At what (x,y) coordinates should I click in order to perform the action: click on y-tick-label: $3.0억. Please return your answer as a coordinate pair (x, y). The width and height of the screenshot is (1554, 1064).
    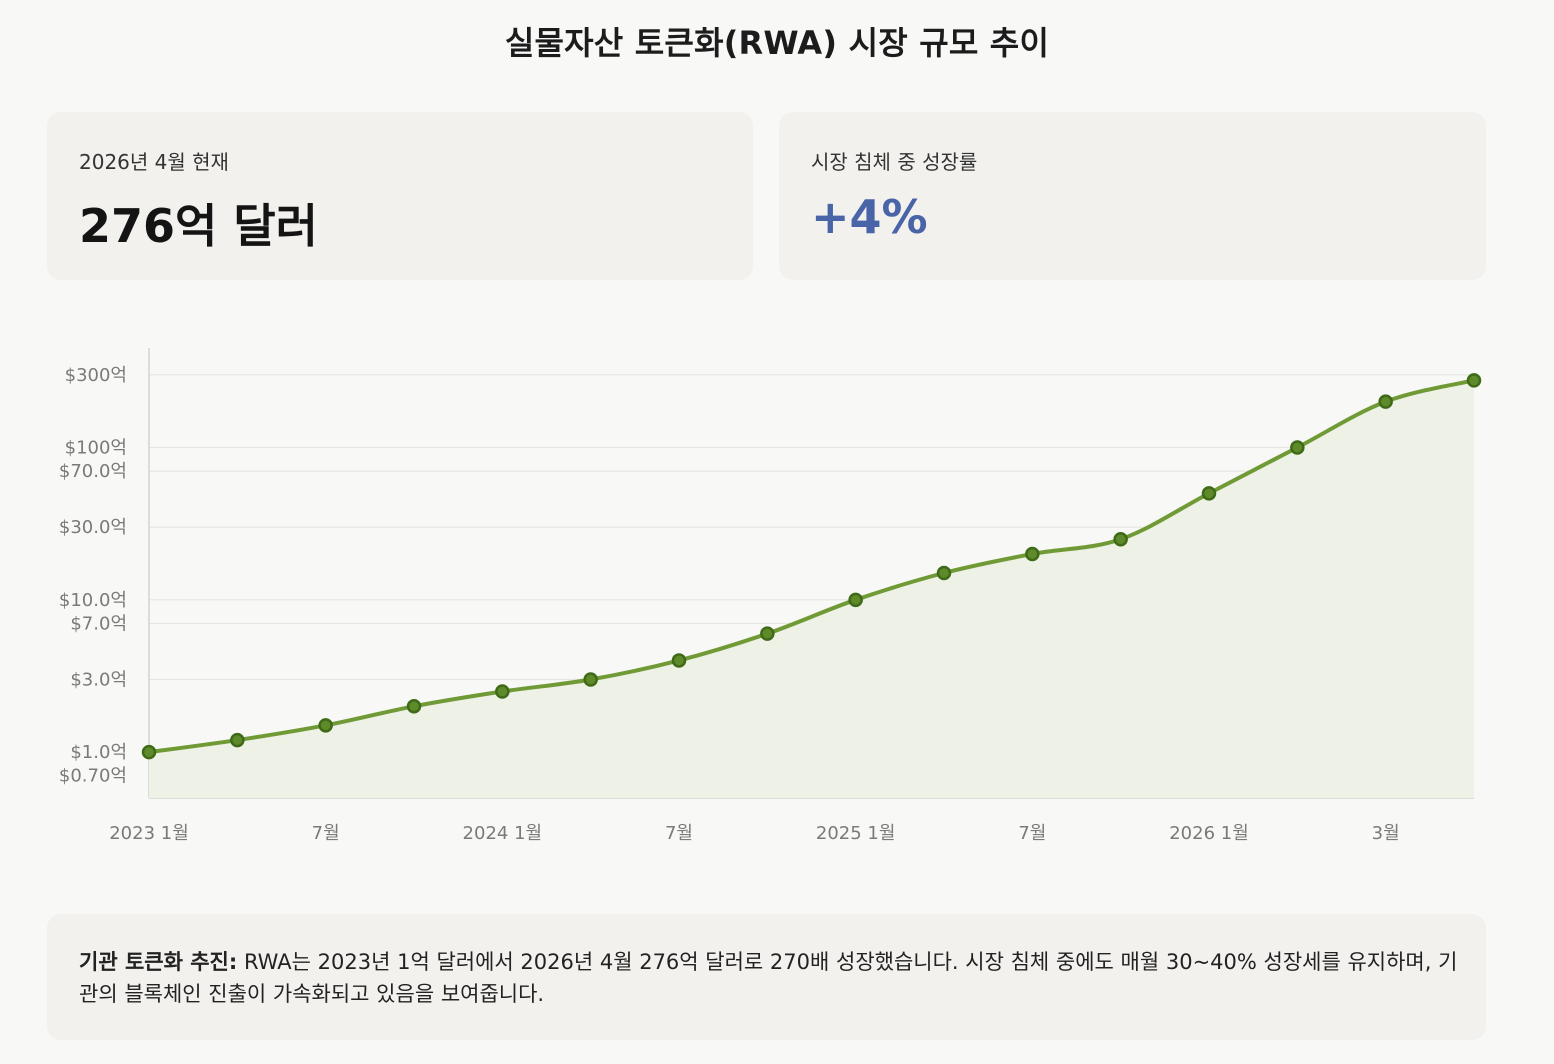
    Looking at the image, I should click on (98, 679).